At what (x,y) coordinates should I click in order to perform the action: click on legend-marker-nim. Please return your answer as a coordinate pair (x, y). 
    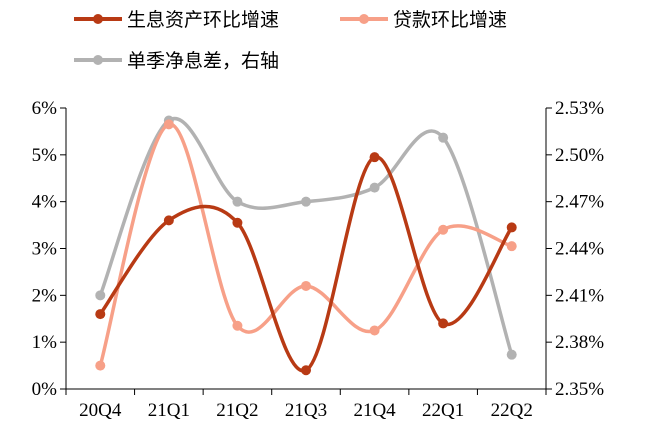
    Looking at the image, I should click on (98, 60).